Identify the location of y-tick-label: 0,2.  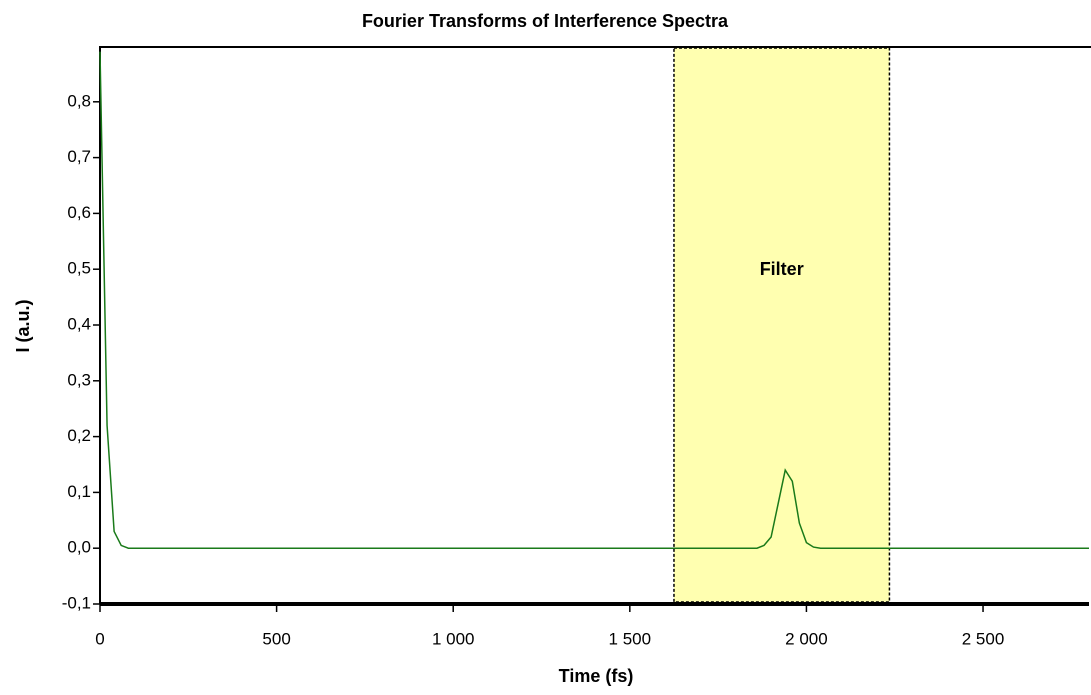
(79, 435).